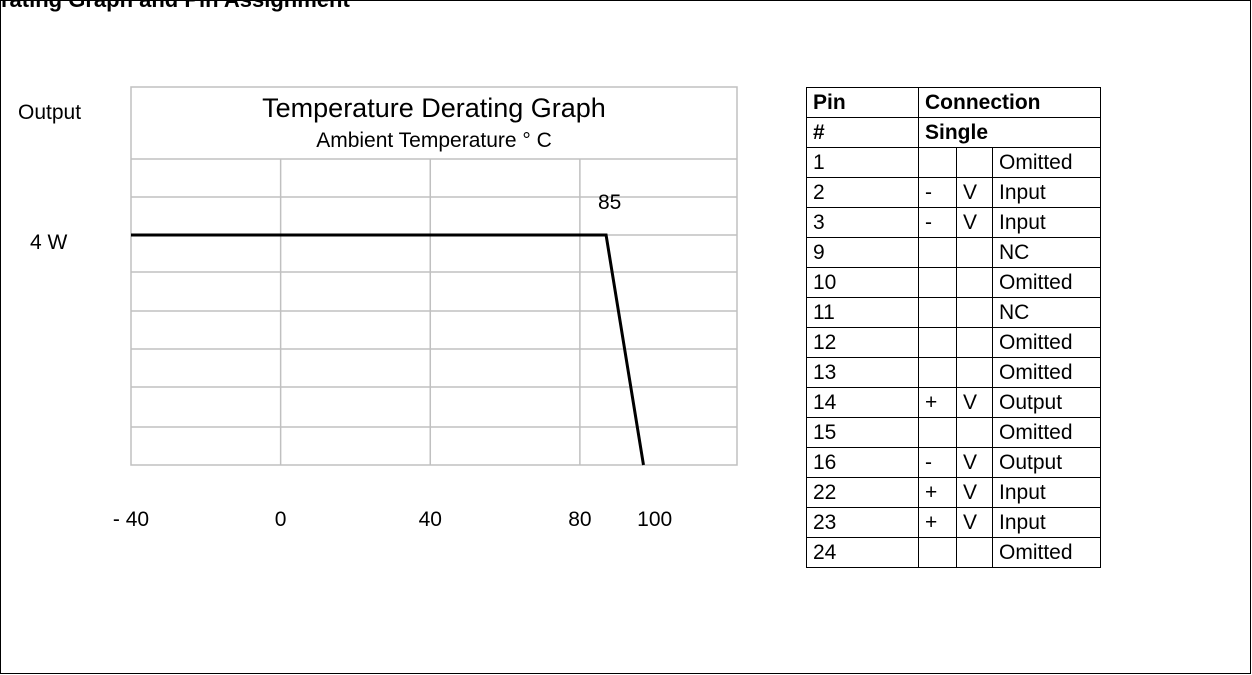 This screenshot has height=675, width=1252. I want to click on pin-cell: 10, so click(862, 282).